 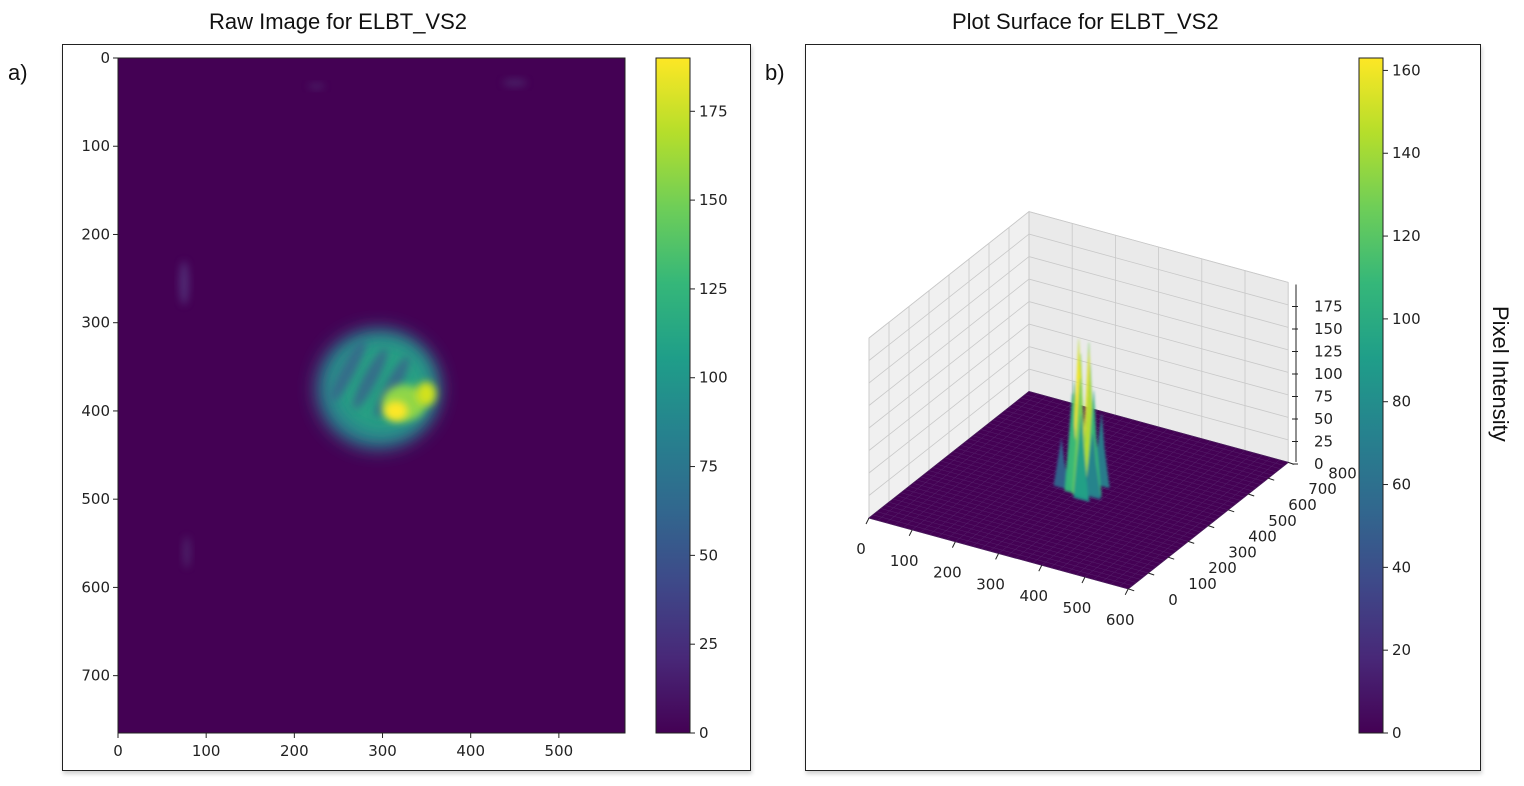 What do you see at coordinates (775, 72) in the screenshot?
I see `panel-b-label: b)` at bounding box center [775, 72].